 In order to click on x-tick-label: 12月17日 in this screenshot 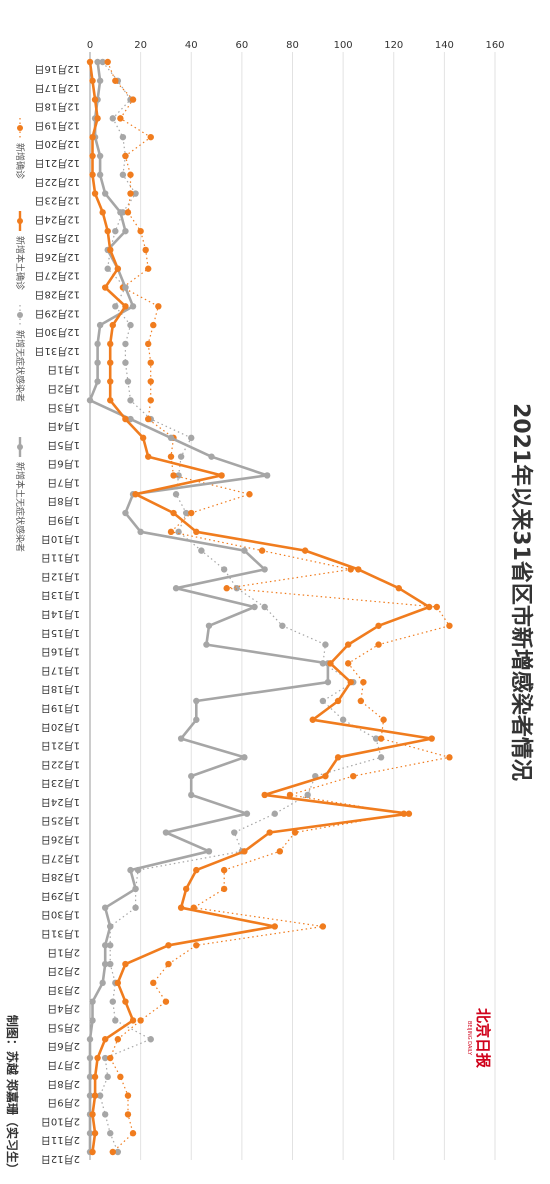, I will do `click(57, 88)`.